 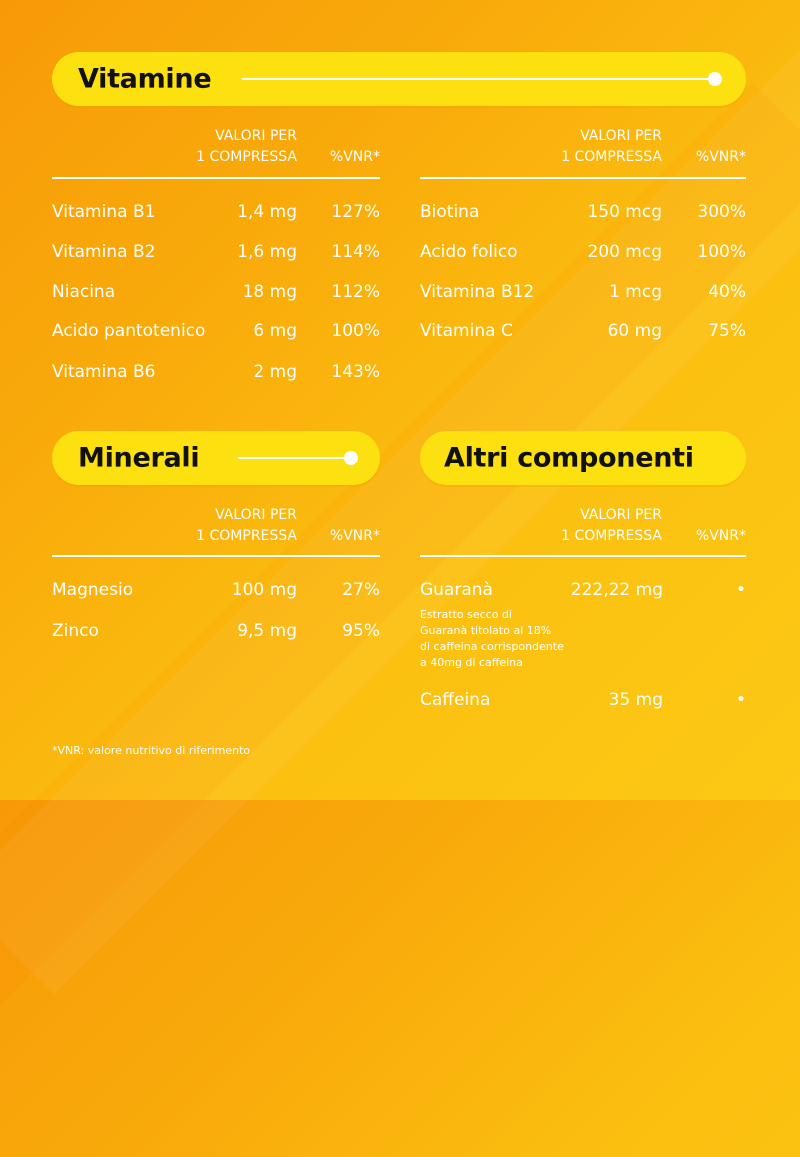 What do you see at coordinates (361, 590) in the screenshot?
I see `nutrient-vnr: 27%` at bounding box center [361, 590].